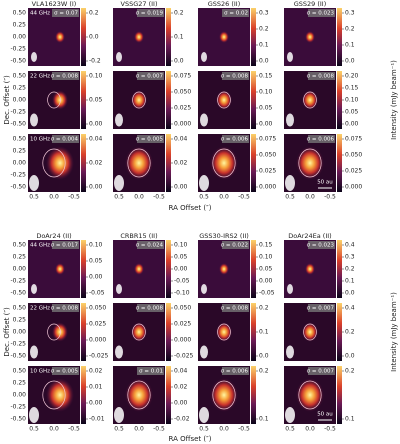 The height and width of the screenshot is (444, 400). Describe the element at coordinates (235, 140) in the screenshot. I see `sigma-label: σ = 0.006` at that location.